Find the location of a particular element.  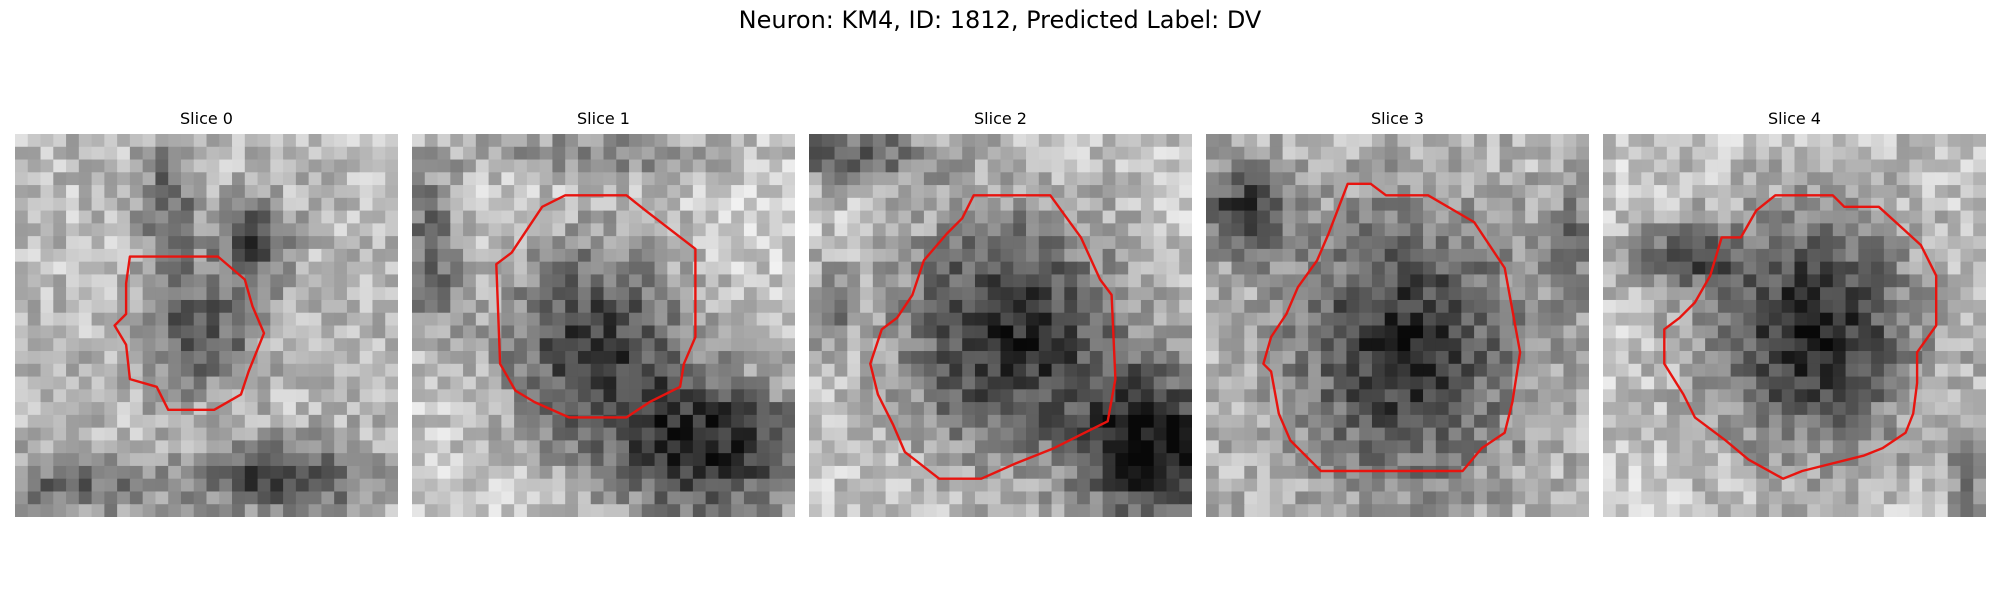

slice-panel-4: Slice 4 is located at coordinates (1794, 312).